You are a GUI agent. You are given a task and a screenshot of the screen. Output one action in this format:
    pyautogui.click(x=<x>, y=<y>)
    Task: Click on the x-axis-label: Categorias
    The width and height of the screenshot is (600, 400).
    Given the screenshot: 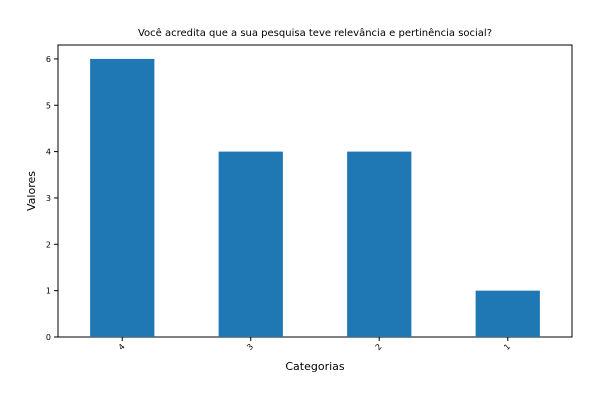 What is the action you would take?
    pyautogui.click(x=315, y=366)
    